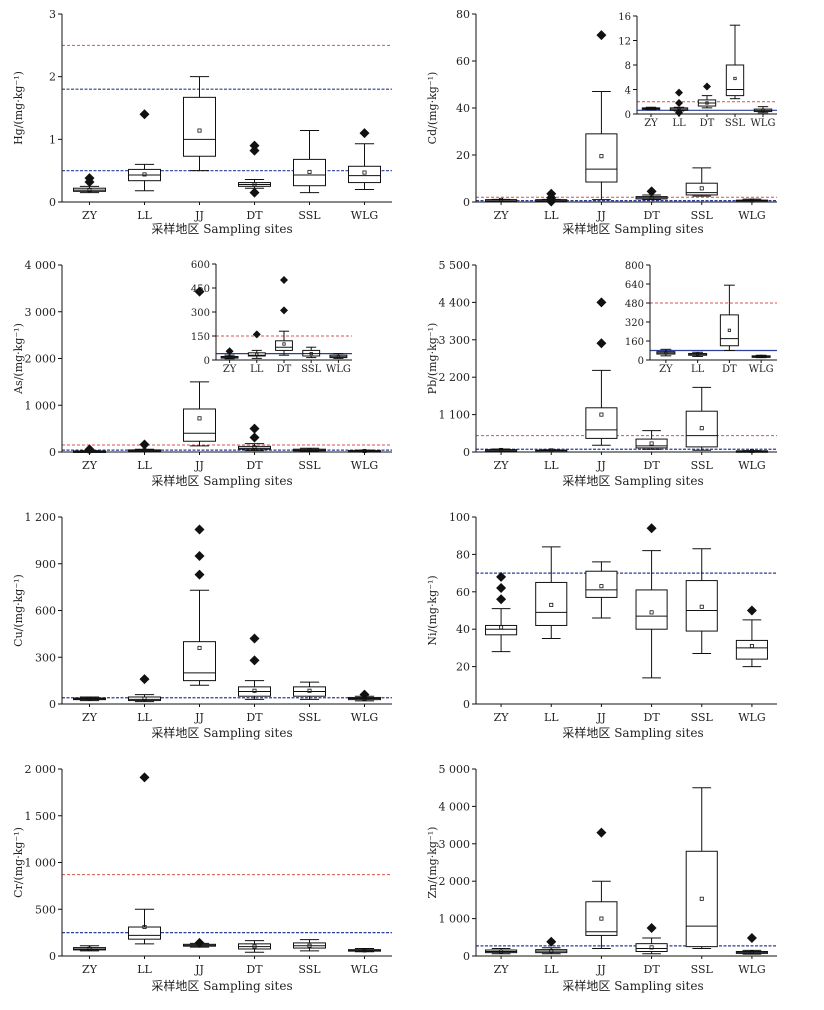 The height and width of the screenshot is (1010, 824). Describe the element at coordinates (455, 377) in the screenshot. I see `y-tick-label: 2 200` at that location.